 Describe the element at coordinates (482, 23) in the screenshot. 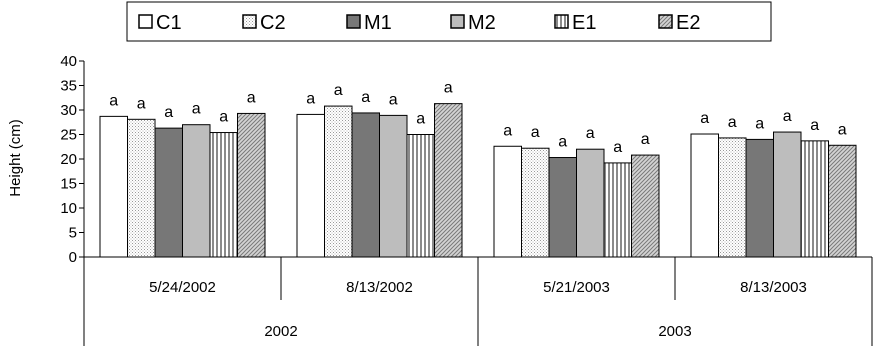

I see `legend-label: M2` at that location.